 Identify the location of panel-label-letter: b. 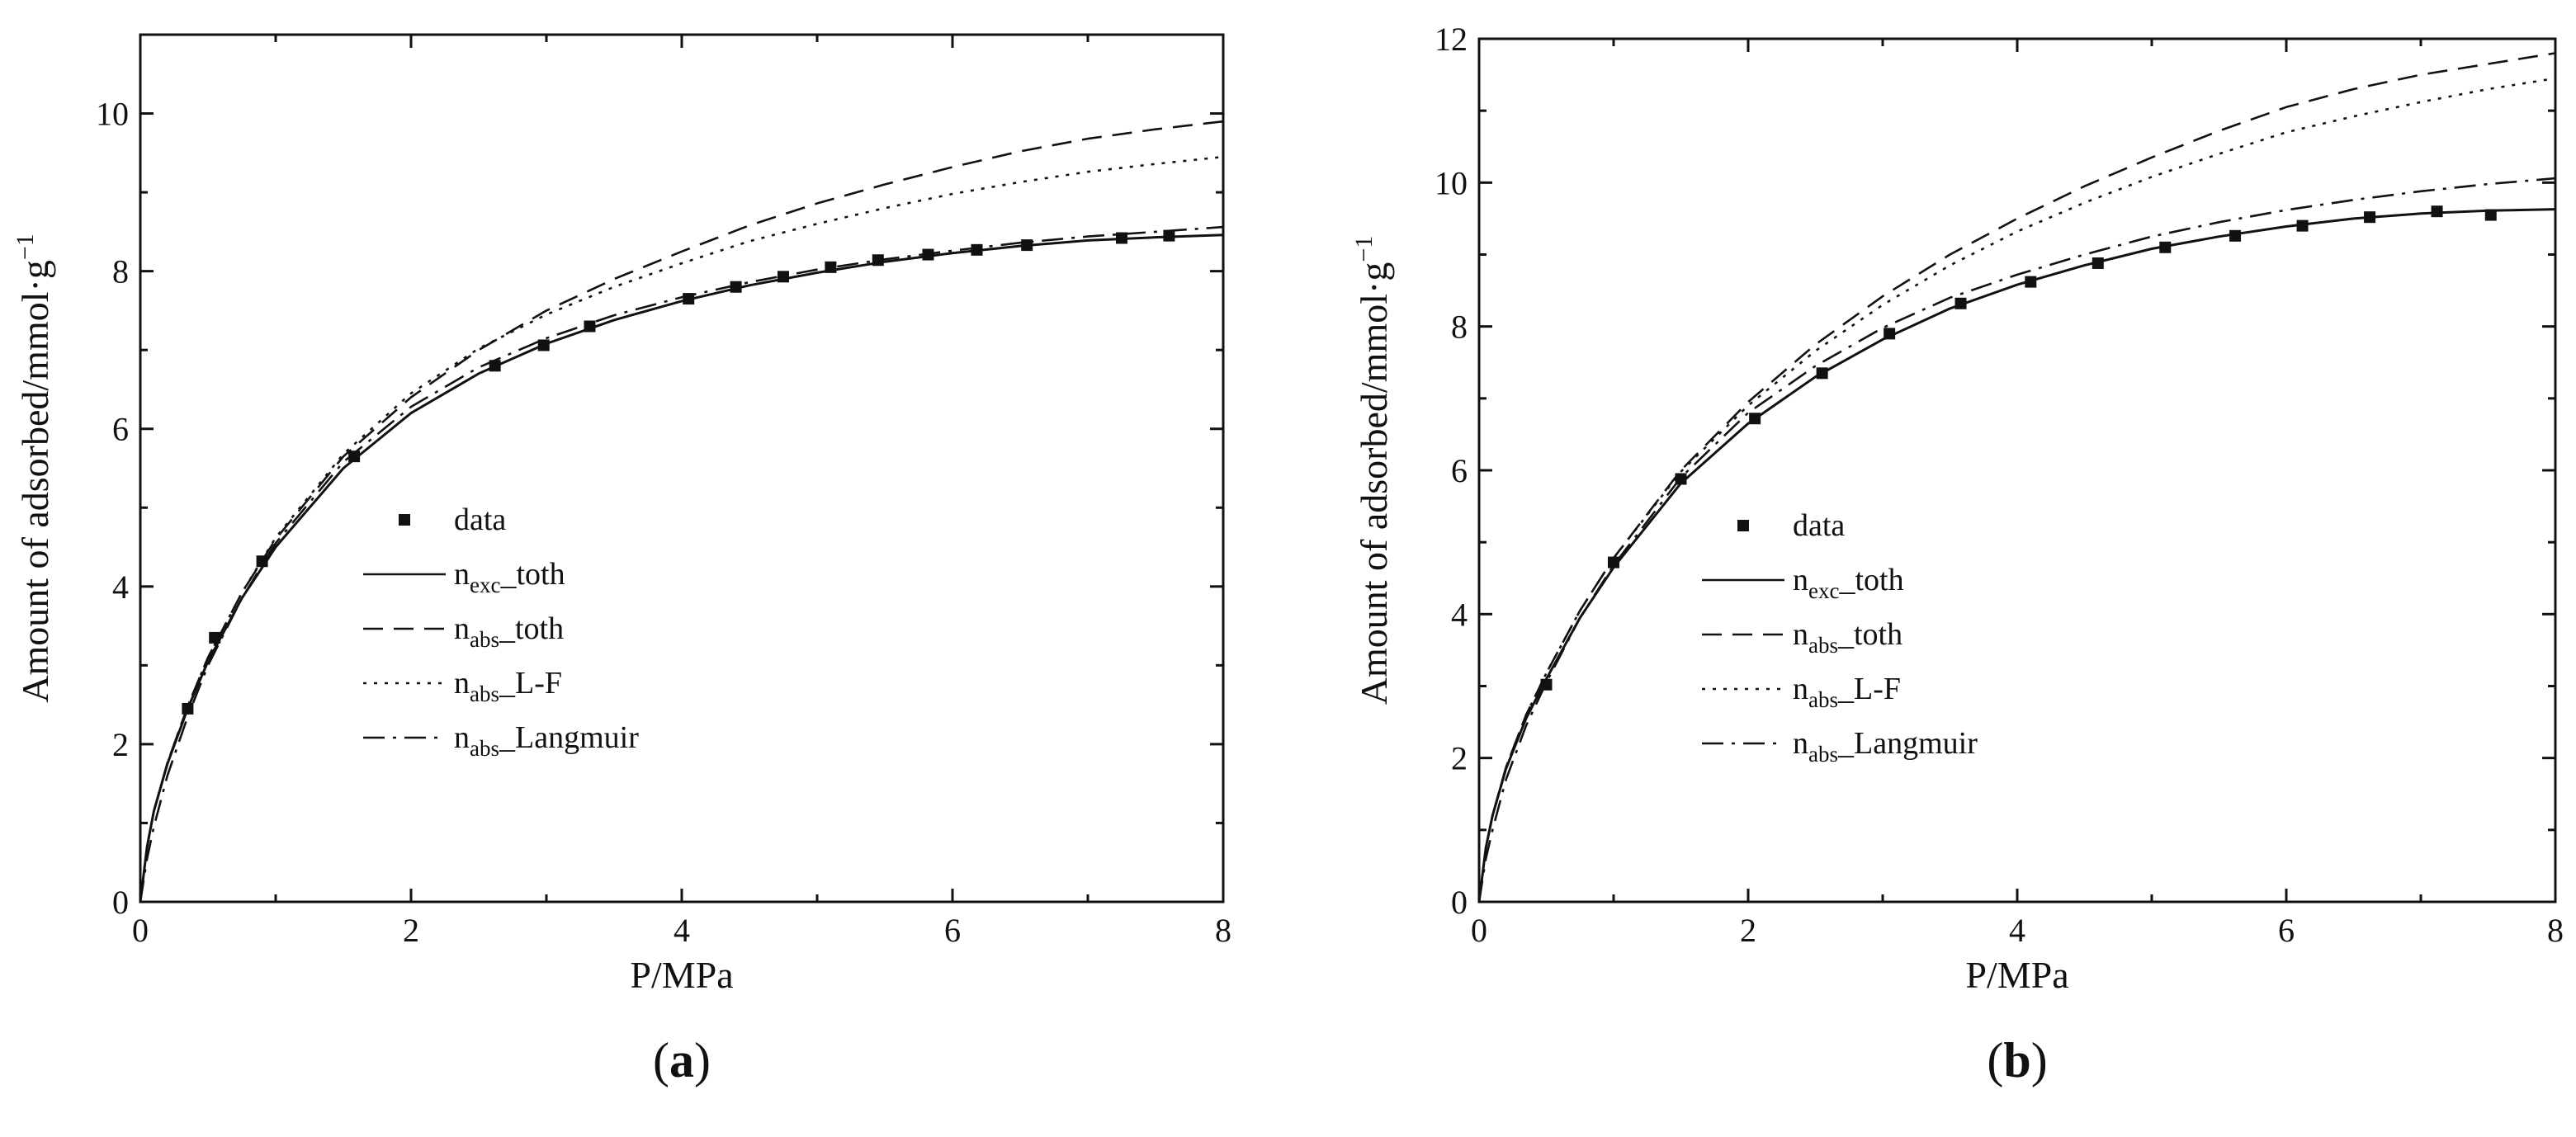
(2016, 1060).